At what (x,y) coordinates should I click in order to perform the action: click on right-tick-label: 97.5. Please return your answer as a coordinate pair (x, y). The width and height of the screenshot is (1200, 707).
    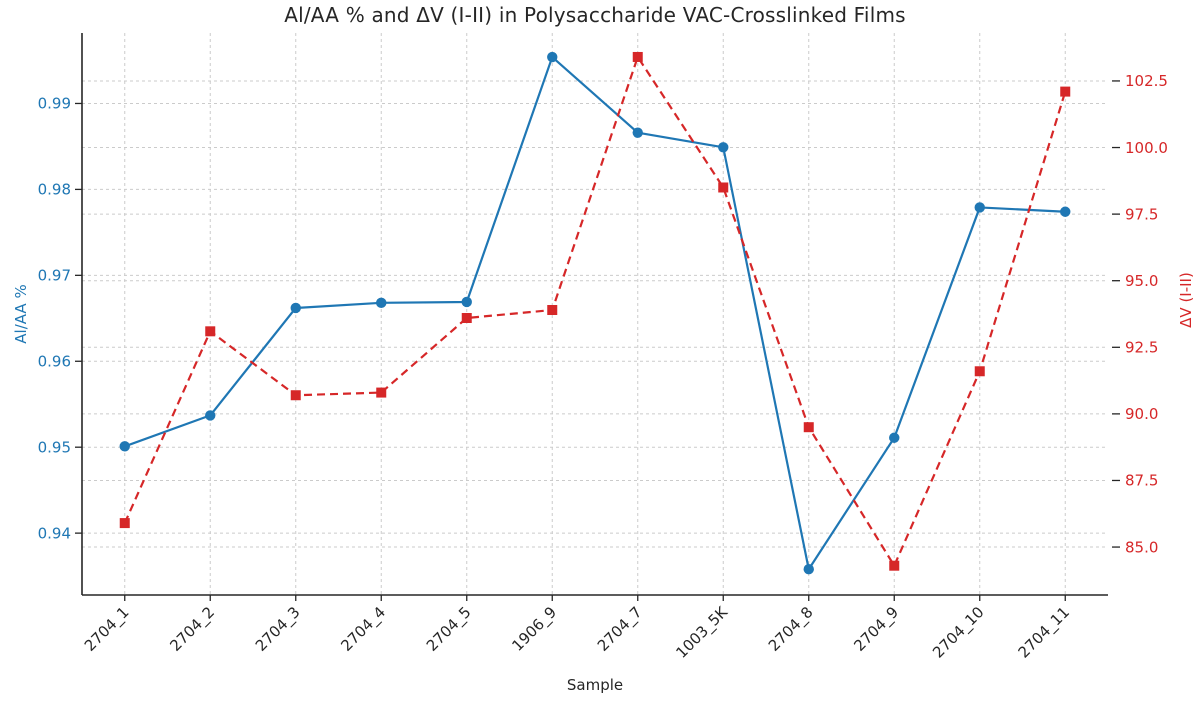
    Looking at the image, I should click on (1141, 214).